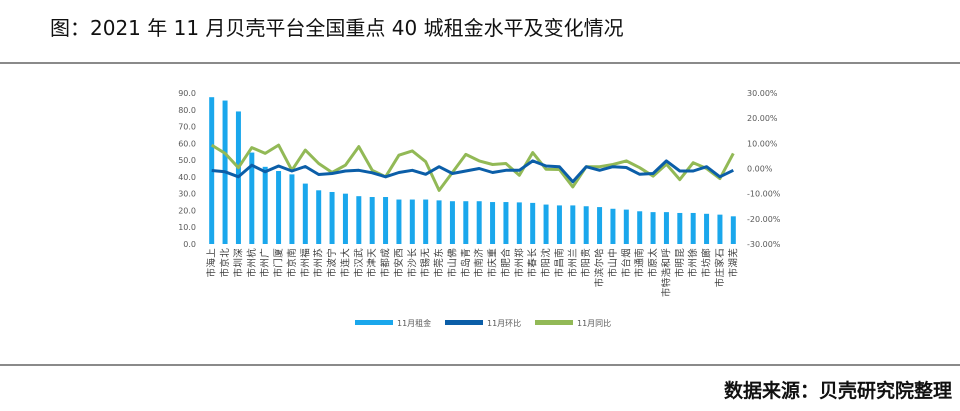 This screenshot has width=960, height=411. I want to click on category-char: 杭, so click(252, 253).